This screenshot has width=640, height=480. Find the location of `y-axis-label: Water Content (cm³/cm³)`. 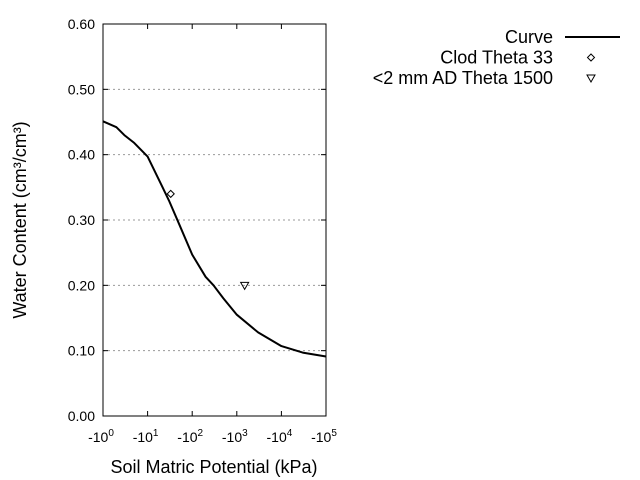

y-axis-label: Water Content (cm³/cm³) is located at coordinates (20, 219).